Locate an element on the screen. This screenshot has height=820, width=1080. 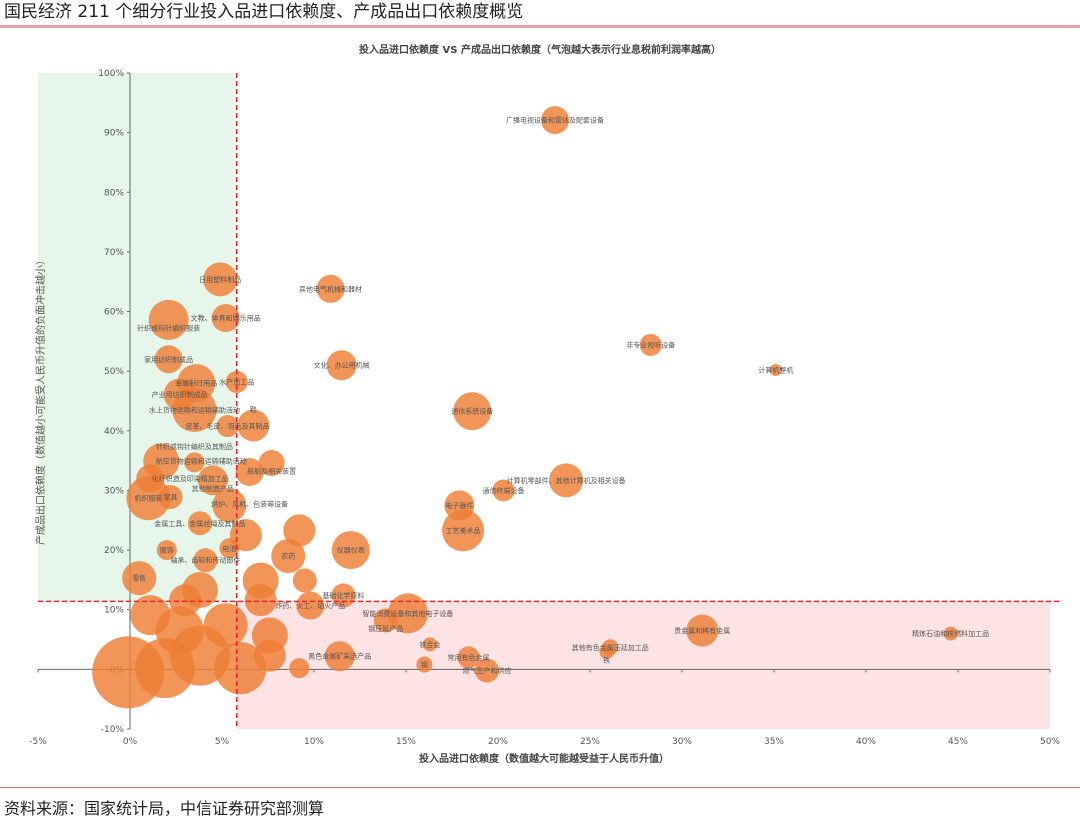
bubble-label: 计算机整机 is located at coordinates (775, 369).